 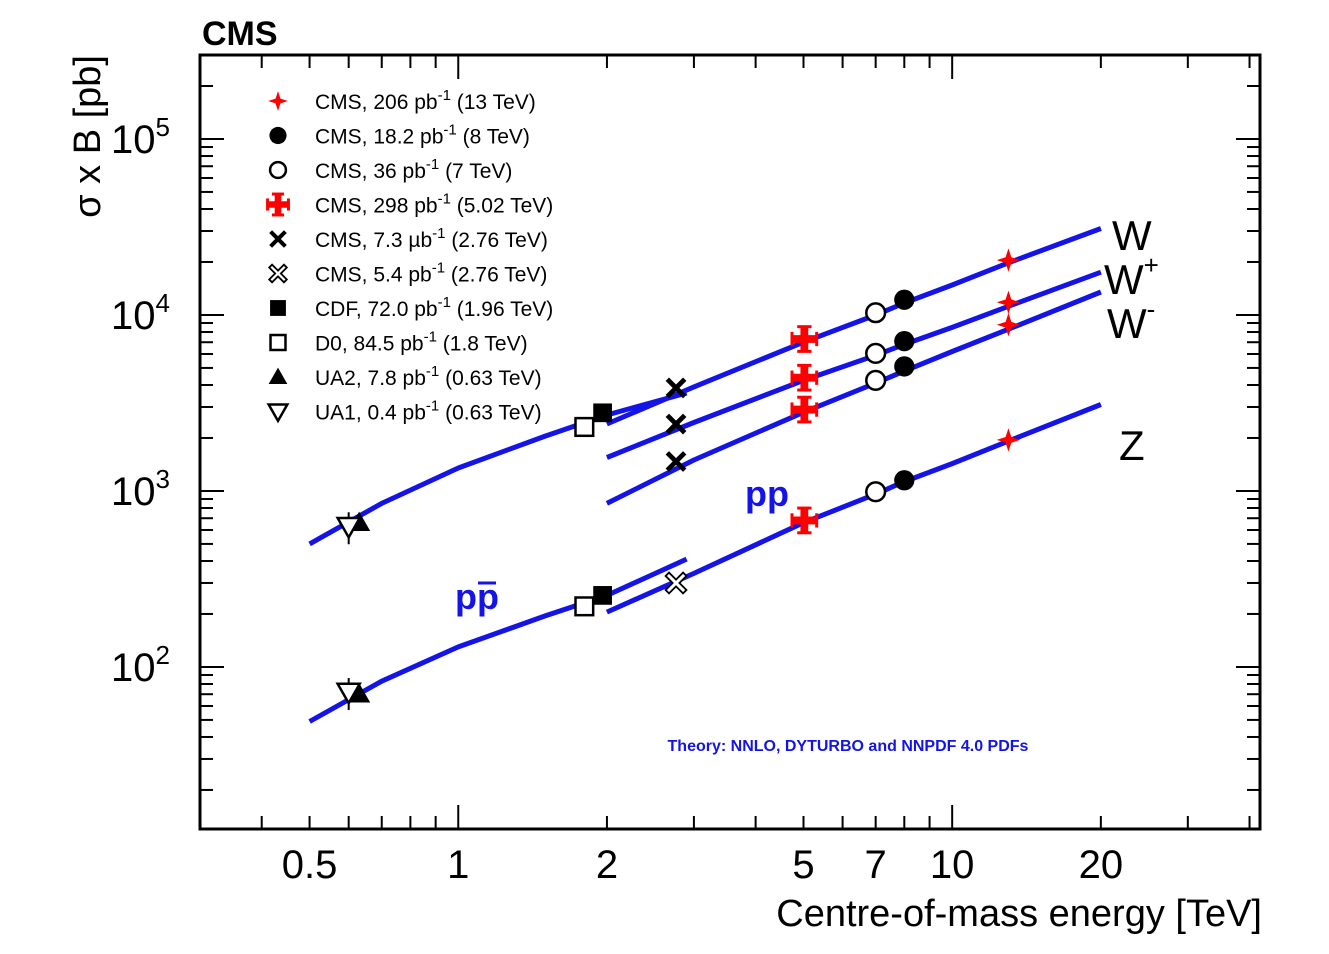 I want to click on legend-marker-circle-open, so click(x=278, y=170).